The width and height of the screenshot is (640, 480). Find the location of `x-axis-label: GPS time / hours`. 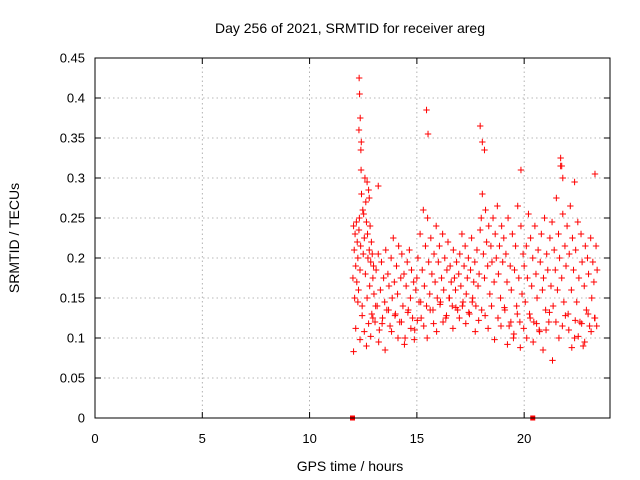

x-axis-label: GPS time / hours is located at coordinates (350, 466).